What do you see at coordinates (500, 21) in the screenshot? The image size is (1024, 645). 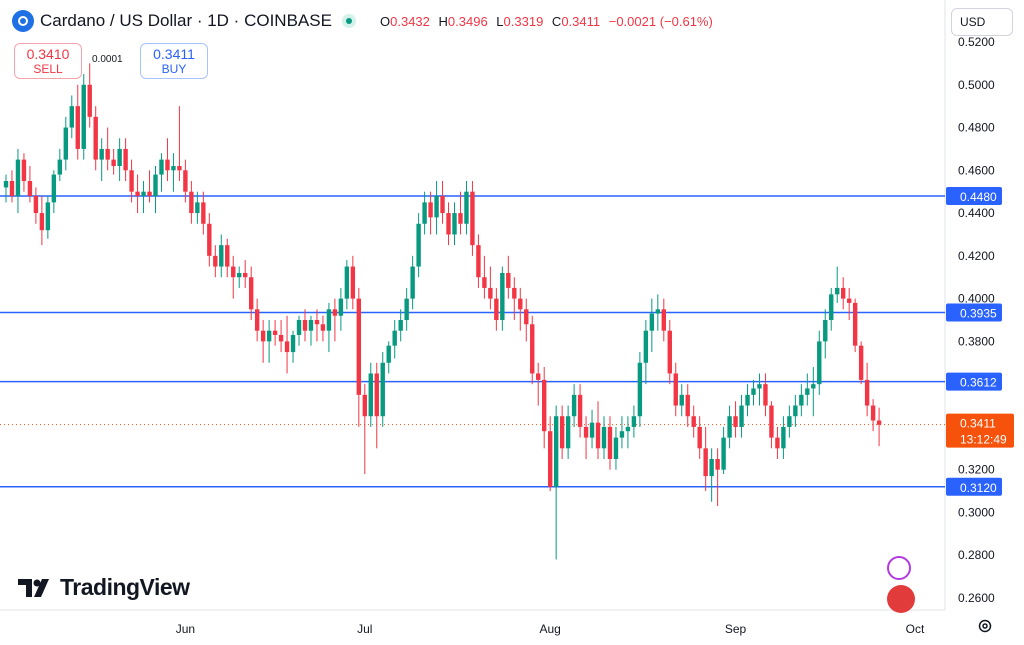 I see `low-key: L` at bounding box center [500, 21].